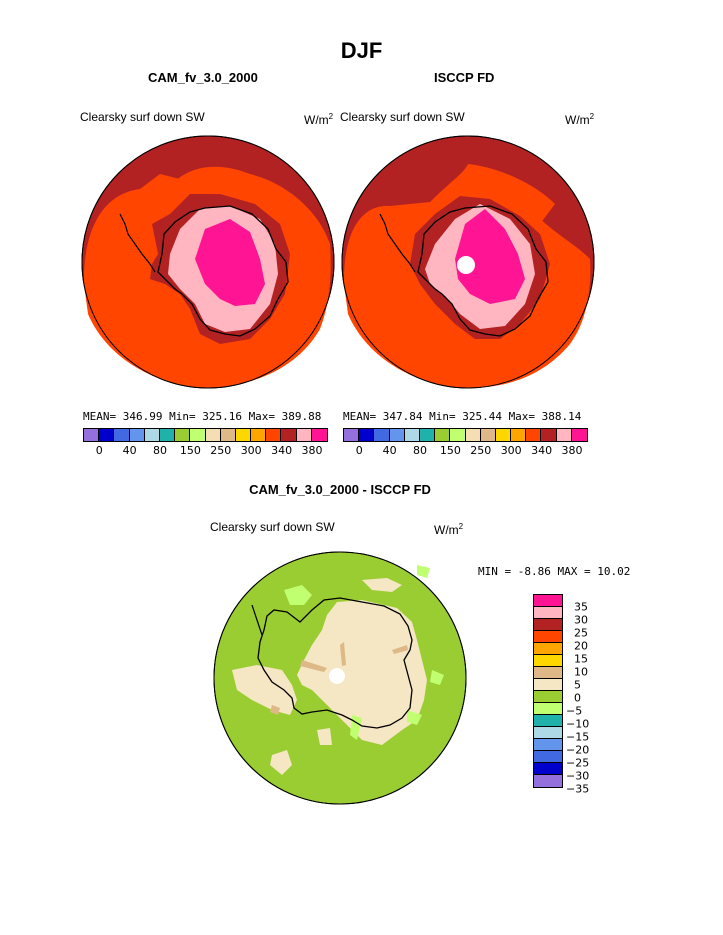  What do you see at coordinates (554, 571) in the screenshot?
I see `diff-minmax: MIN = -8.86 MAX = 10.02` at bounding box center [554, 571].